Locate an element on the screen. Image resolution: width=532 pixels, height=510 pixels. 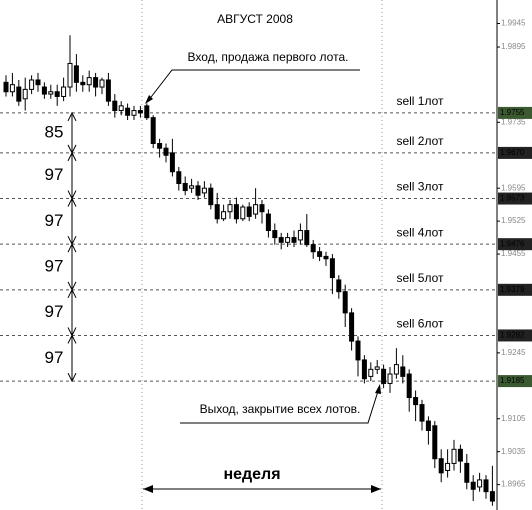
level-price-label: 1.9379 is located at coordinates (512, 289).